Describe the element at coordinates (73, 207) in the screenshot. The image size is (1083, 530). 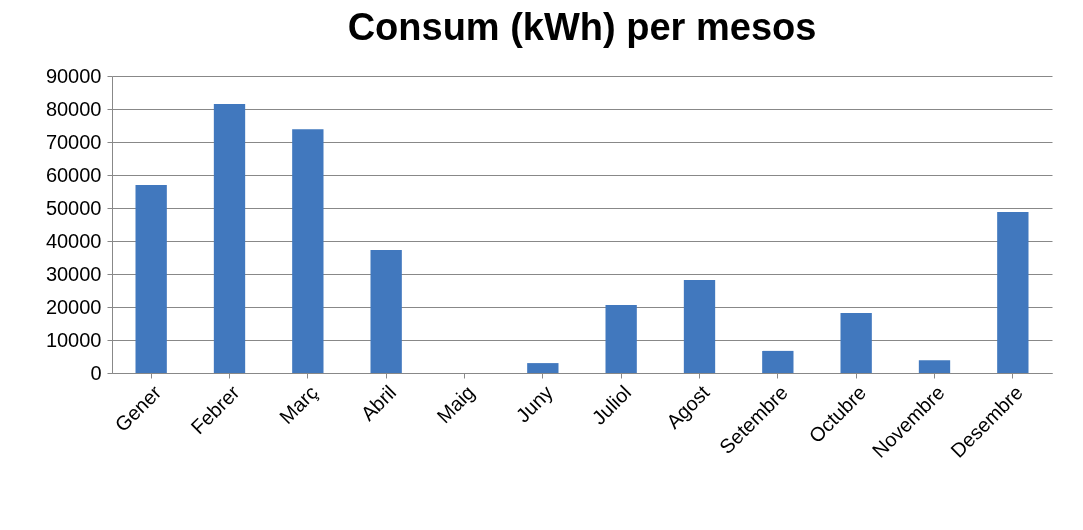
I see `y-tick-label: 50000` at that location.